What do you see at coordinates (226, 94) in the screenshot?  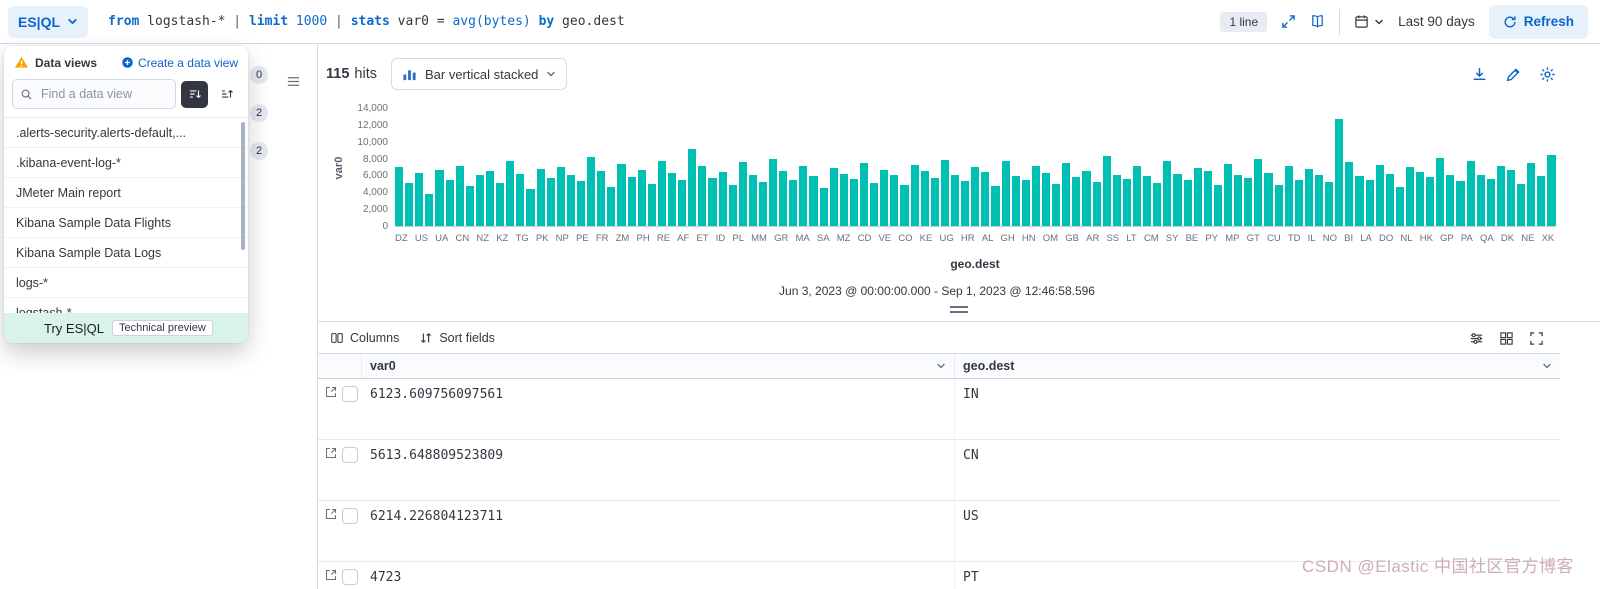 I see `sort-direction-button` at bounding box center [226, 94].